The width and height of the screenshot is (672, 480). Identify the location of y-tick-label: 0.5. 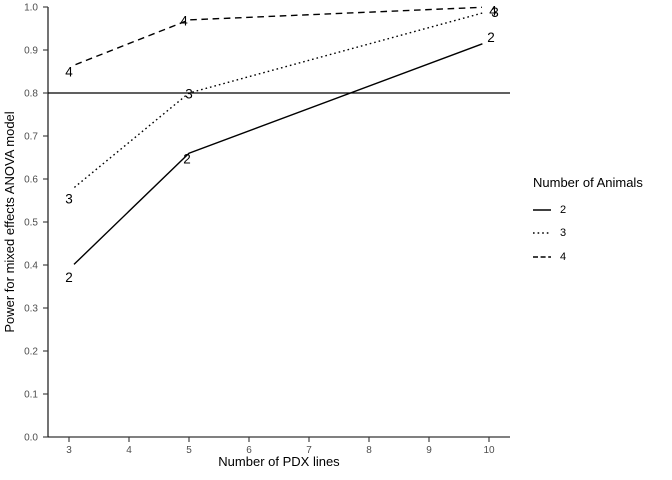
(31, 223).